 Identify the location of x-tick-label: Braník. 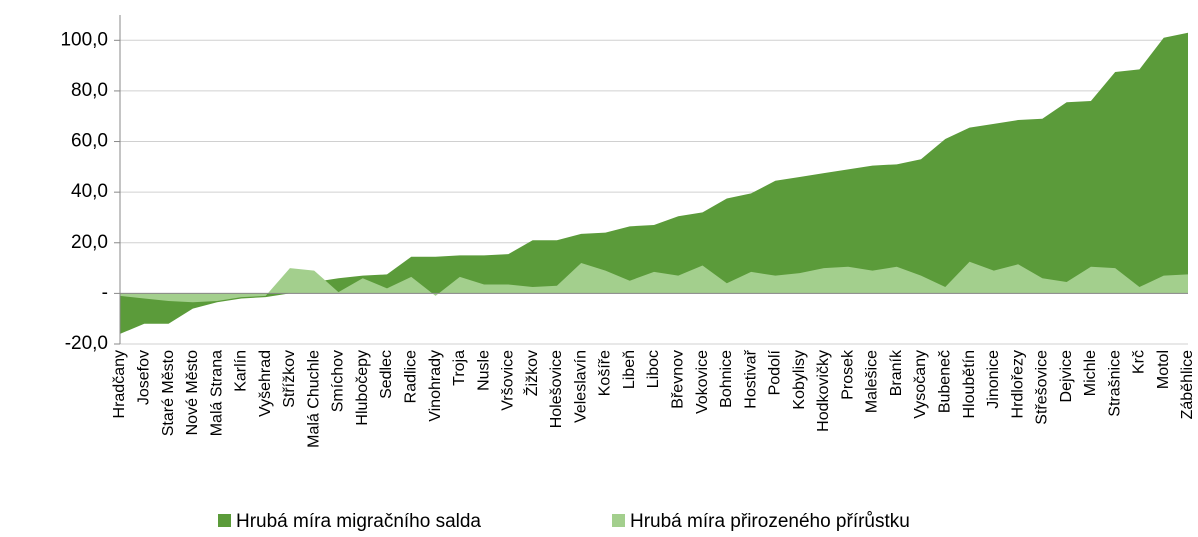
(896, 372).